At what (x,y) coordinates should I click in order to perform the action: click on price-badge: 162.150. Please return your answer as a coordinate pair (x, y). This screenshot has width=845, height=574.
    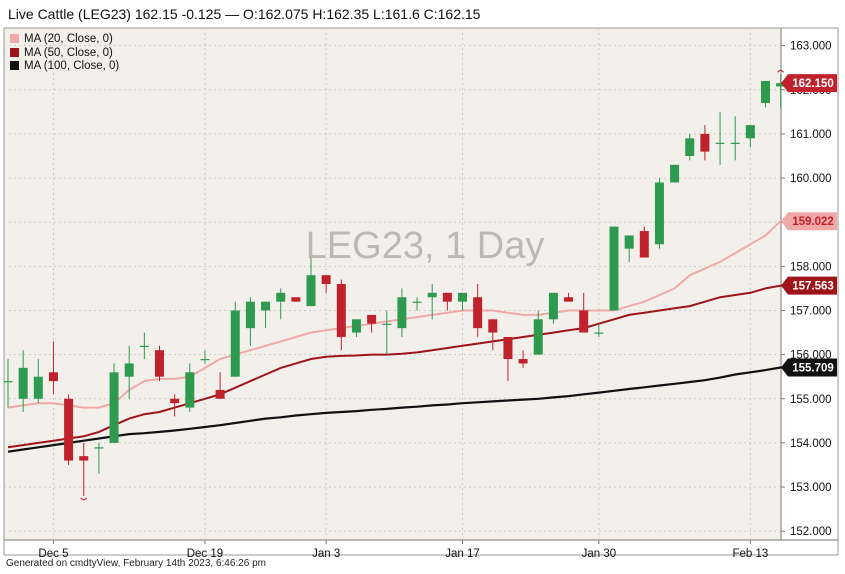
    Looking at the image, I should click on (809, 83).